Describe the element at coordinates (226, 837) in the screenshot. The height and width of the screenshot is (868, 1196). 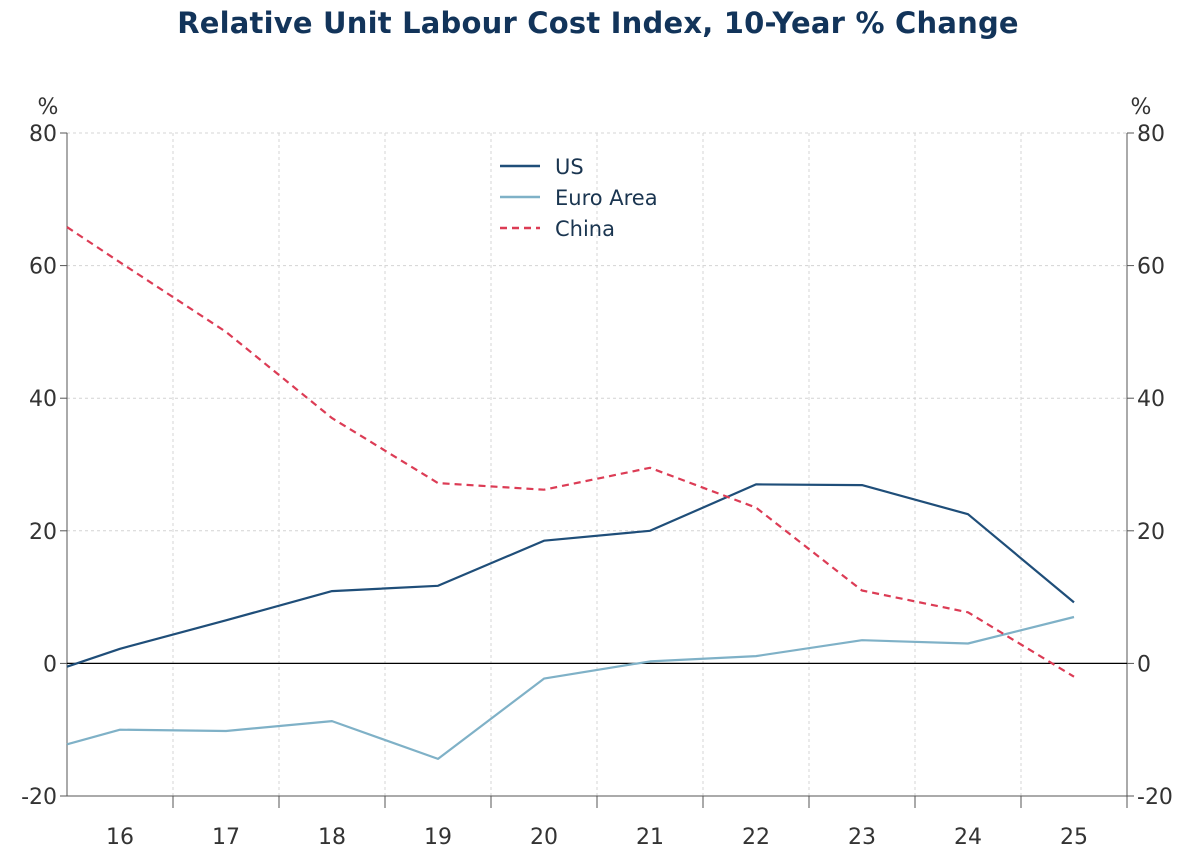
I see `x-tick-label: 17` at that location.